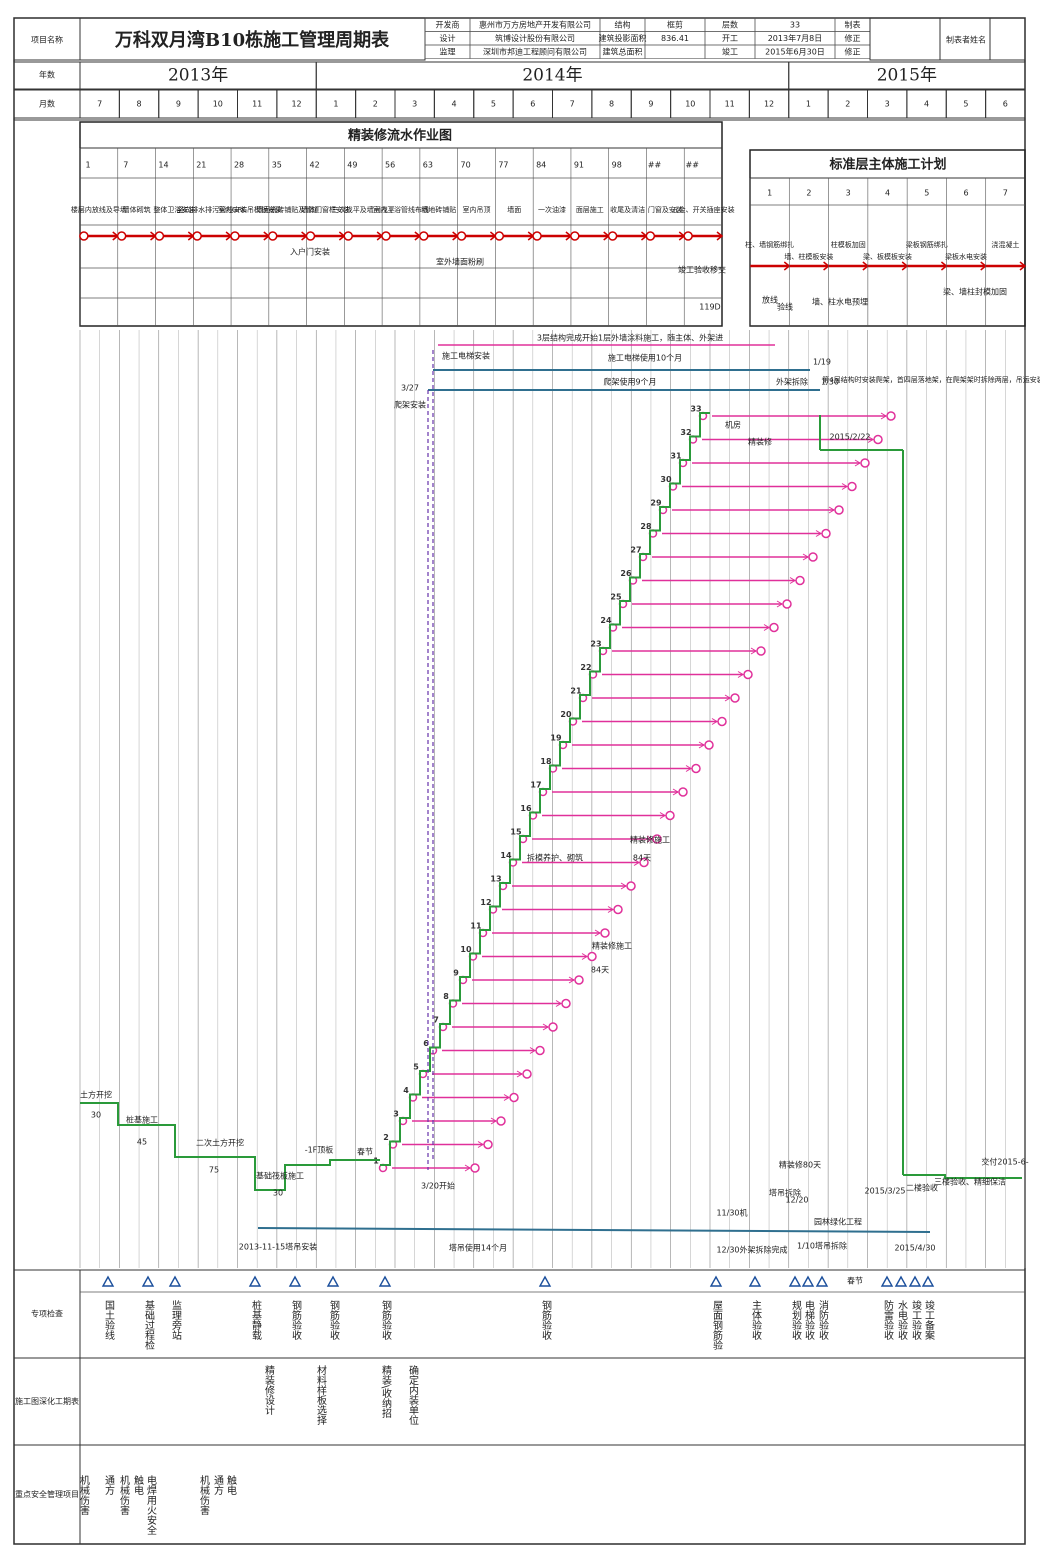 The height and width of the screenshot is (1547, 1040). What do you see at coordinates (822, 362) in the screenshot?
I see `annotation: 1/19` at bounding box center [822, 362].